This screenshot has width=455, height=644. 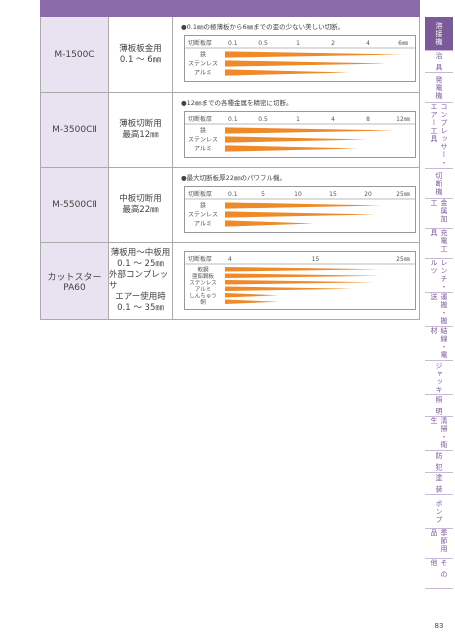 I want to click on scale-tick: 10, so click(x=298, y=194).